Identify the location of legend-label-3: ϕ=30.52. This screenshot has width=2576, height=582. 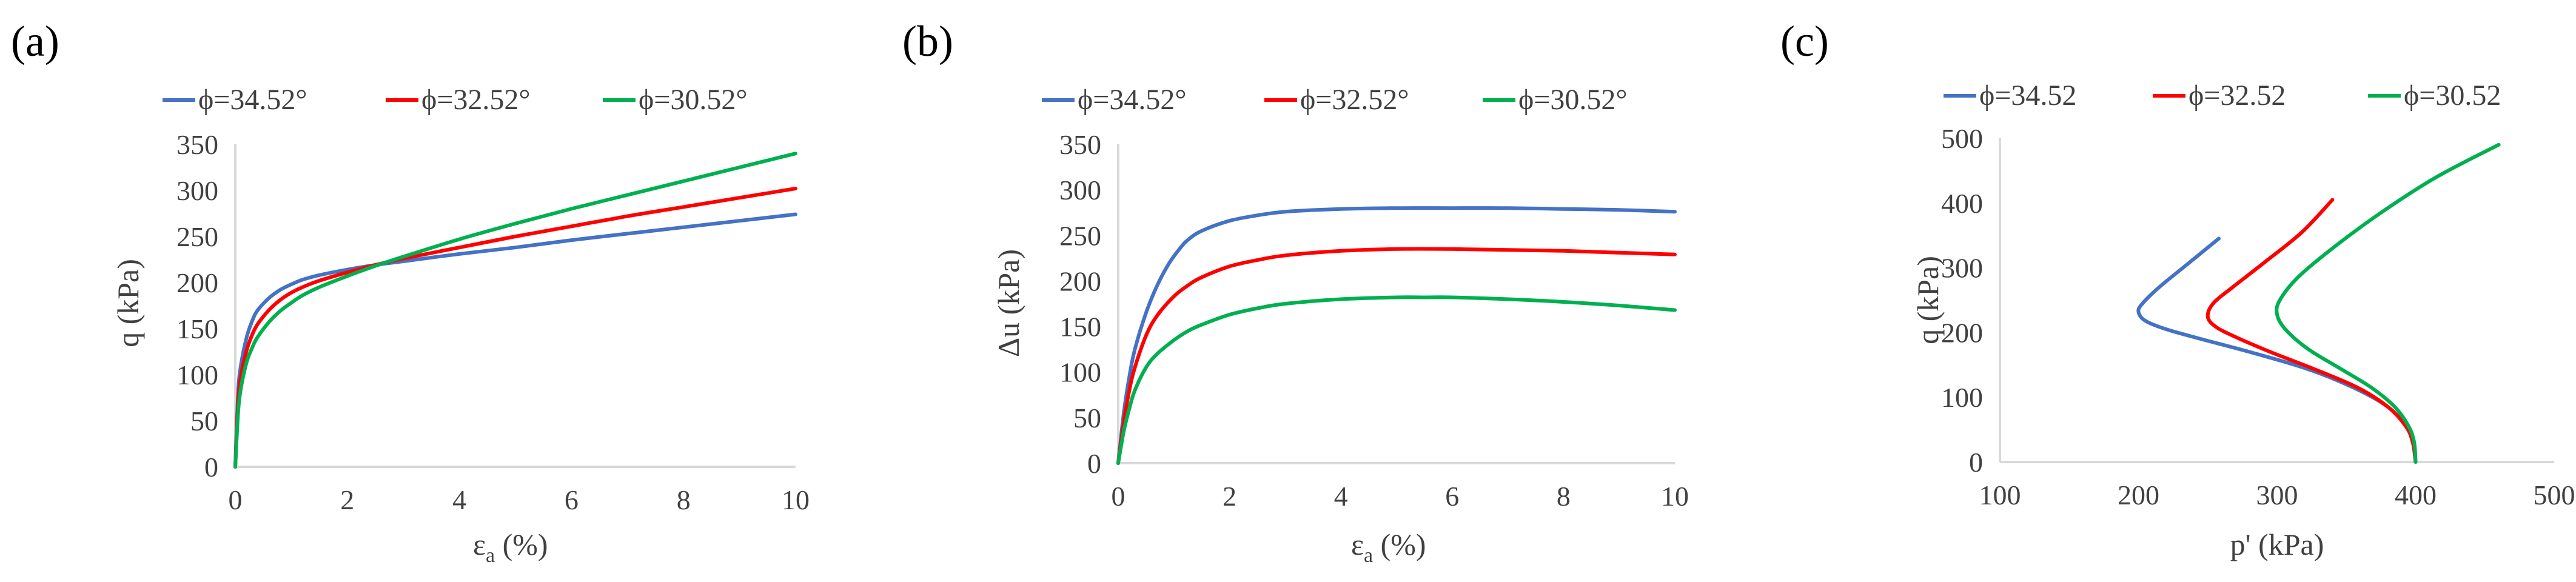
(2452, 95).